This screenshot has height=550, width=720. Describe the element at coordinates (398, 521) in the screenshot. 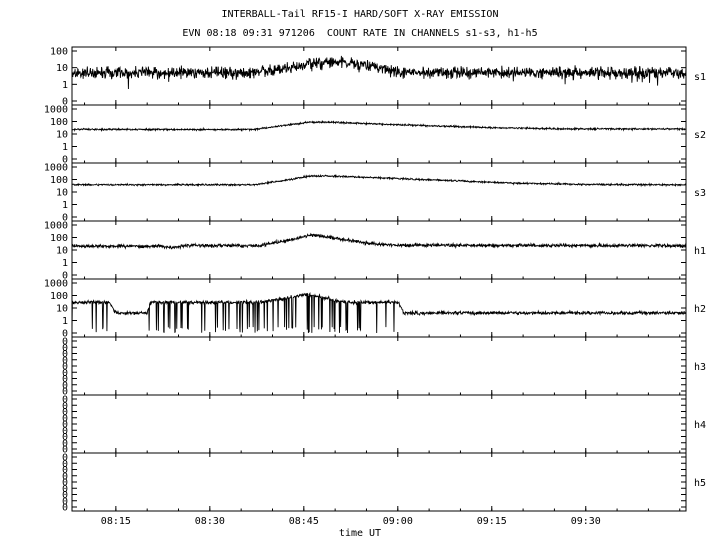

I see `x-tick-label: 09:00` at that location.